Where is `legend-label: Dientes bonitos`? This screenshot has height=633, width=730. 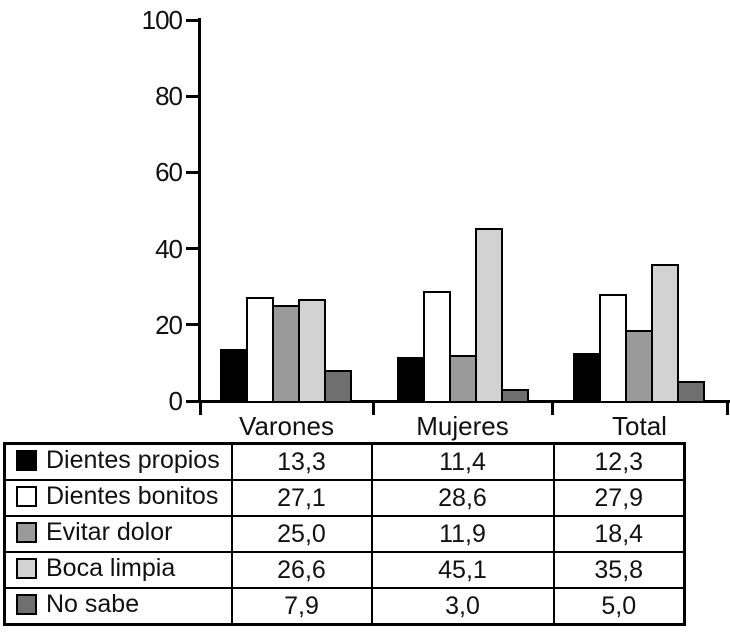
legend-label: Dientes bonitos is located at coordinates (132, 496).